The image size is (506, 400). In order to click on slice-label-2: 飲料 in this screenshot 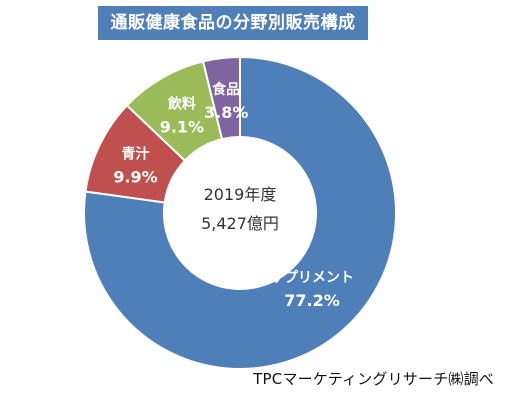, I will do `click(181, 104)`.